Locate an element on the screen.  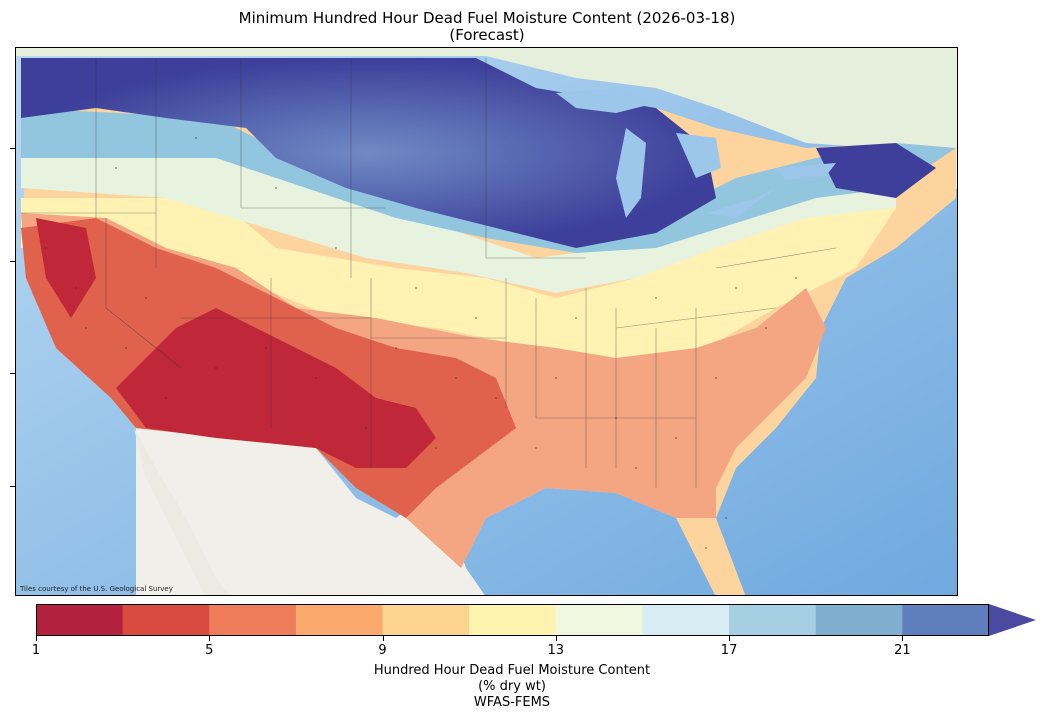
colorbar-tick-label: 17 is located at coordinates (729, 650).